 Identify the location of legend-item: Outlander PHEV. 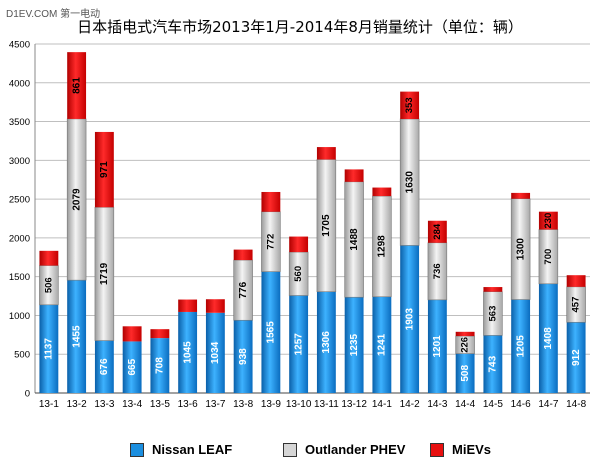
(344, 449).